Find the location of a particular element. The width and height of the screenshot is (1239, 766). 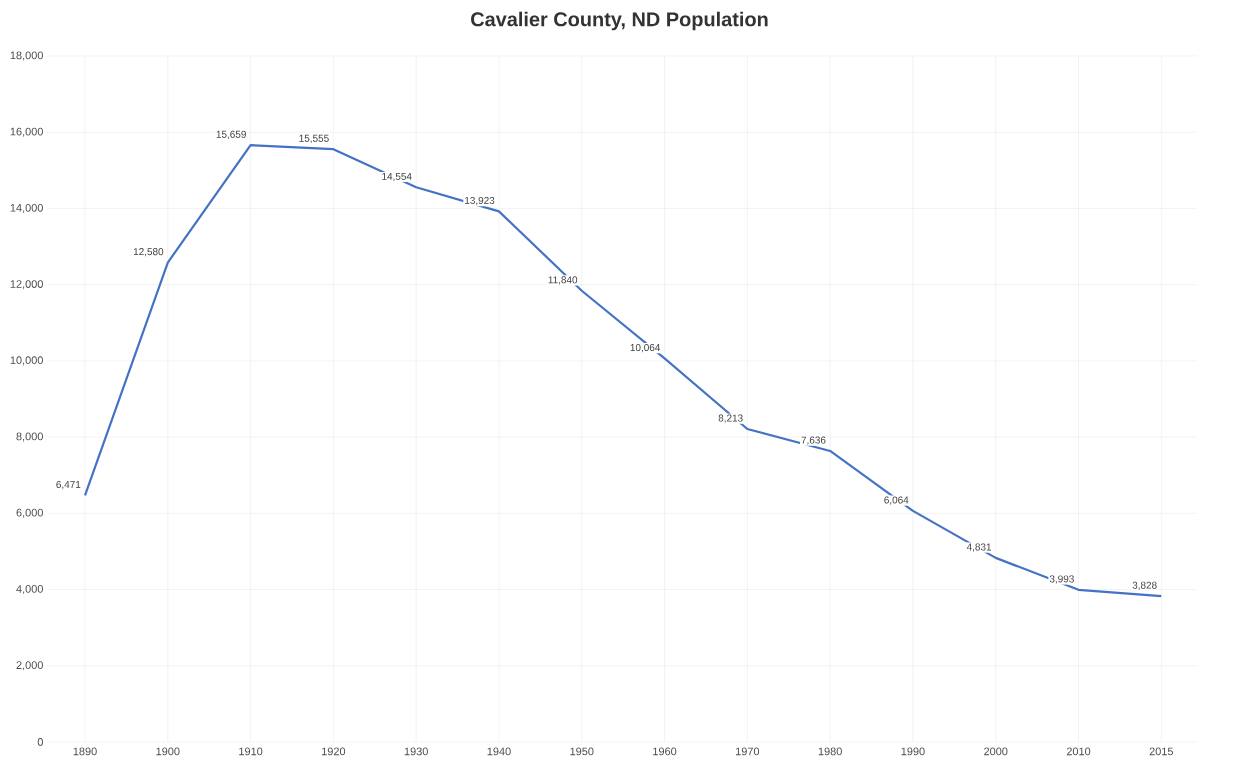

x-tick-label: 1950 is located at coordinates (582, 751).